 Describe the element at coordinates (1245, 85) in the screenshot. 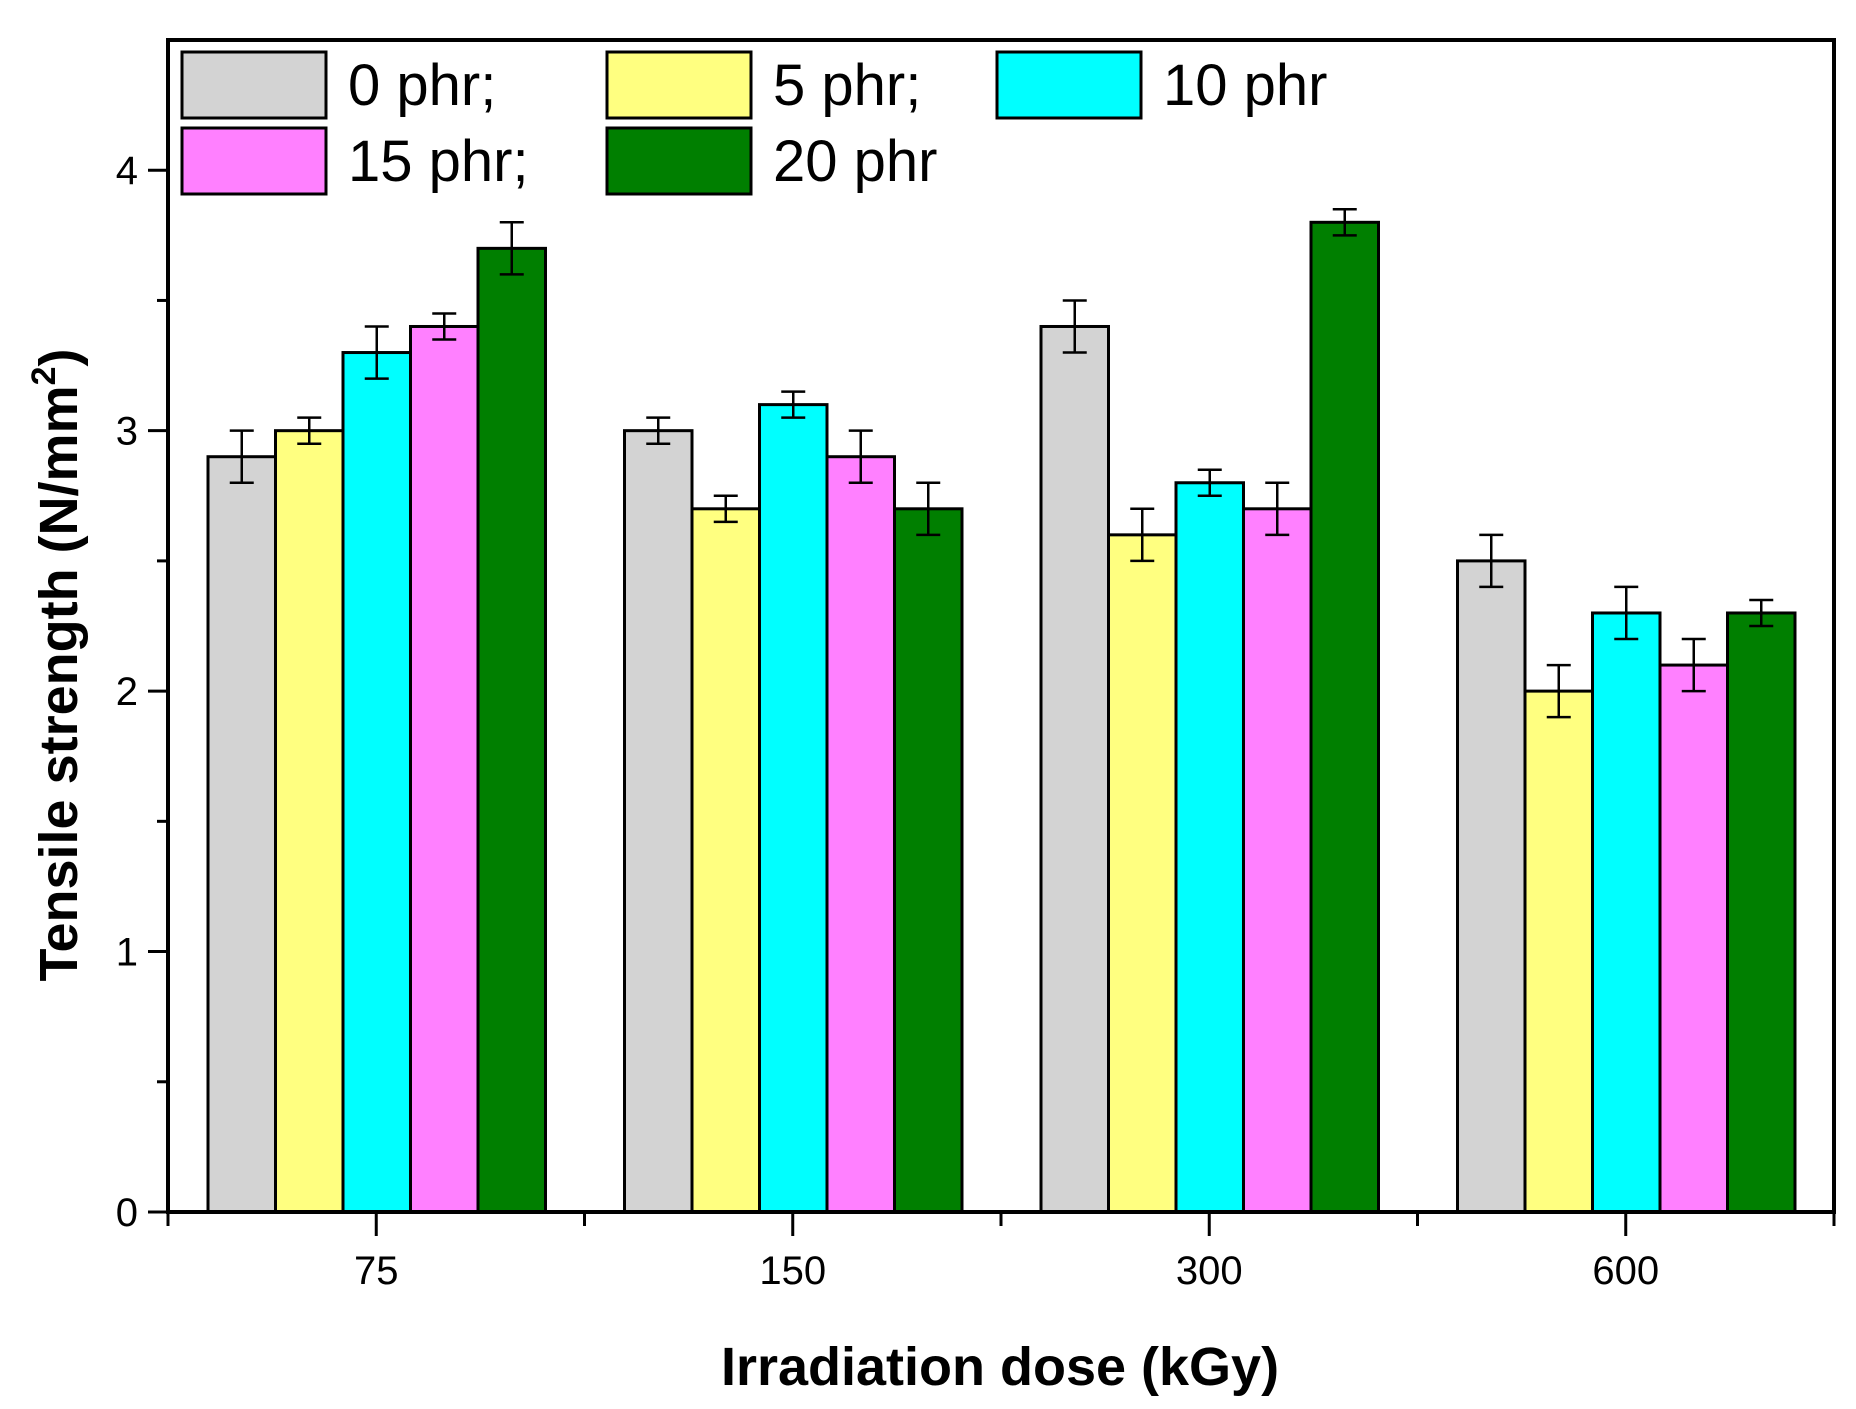

I see `legend-label-10phr: 10 phr` at that location.